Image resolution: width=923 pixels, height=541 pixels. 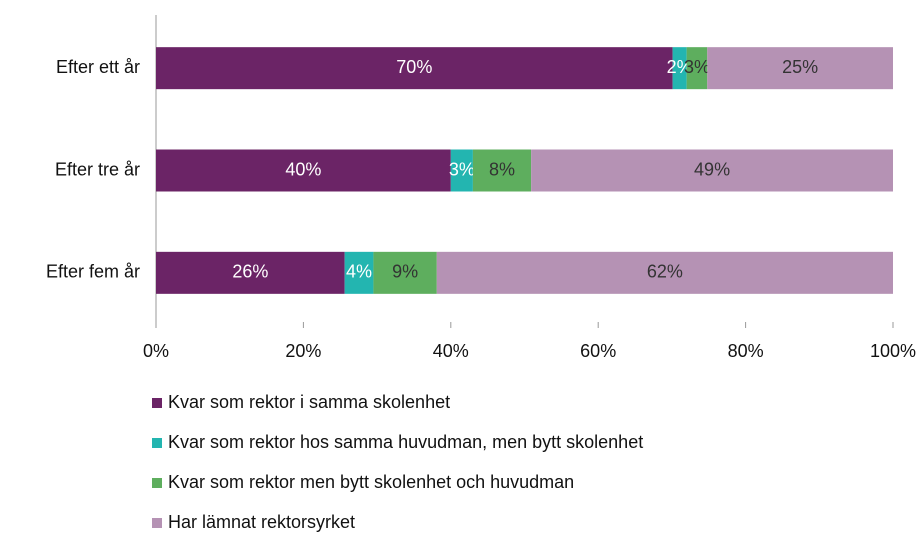 I want to click on x-tick-label: 80%, so click(x=746, y=351).